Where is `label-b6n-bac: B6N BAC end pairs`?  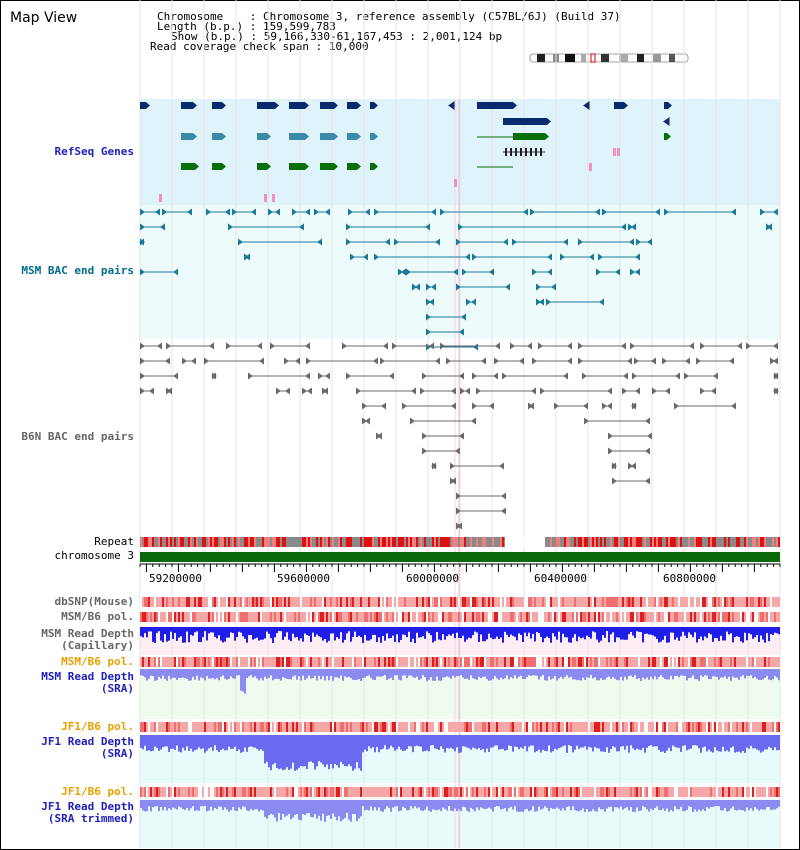 label-b6n-bac: B6N BAC end pairs is located at coordinates (77, 436).